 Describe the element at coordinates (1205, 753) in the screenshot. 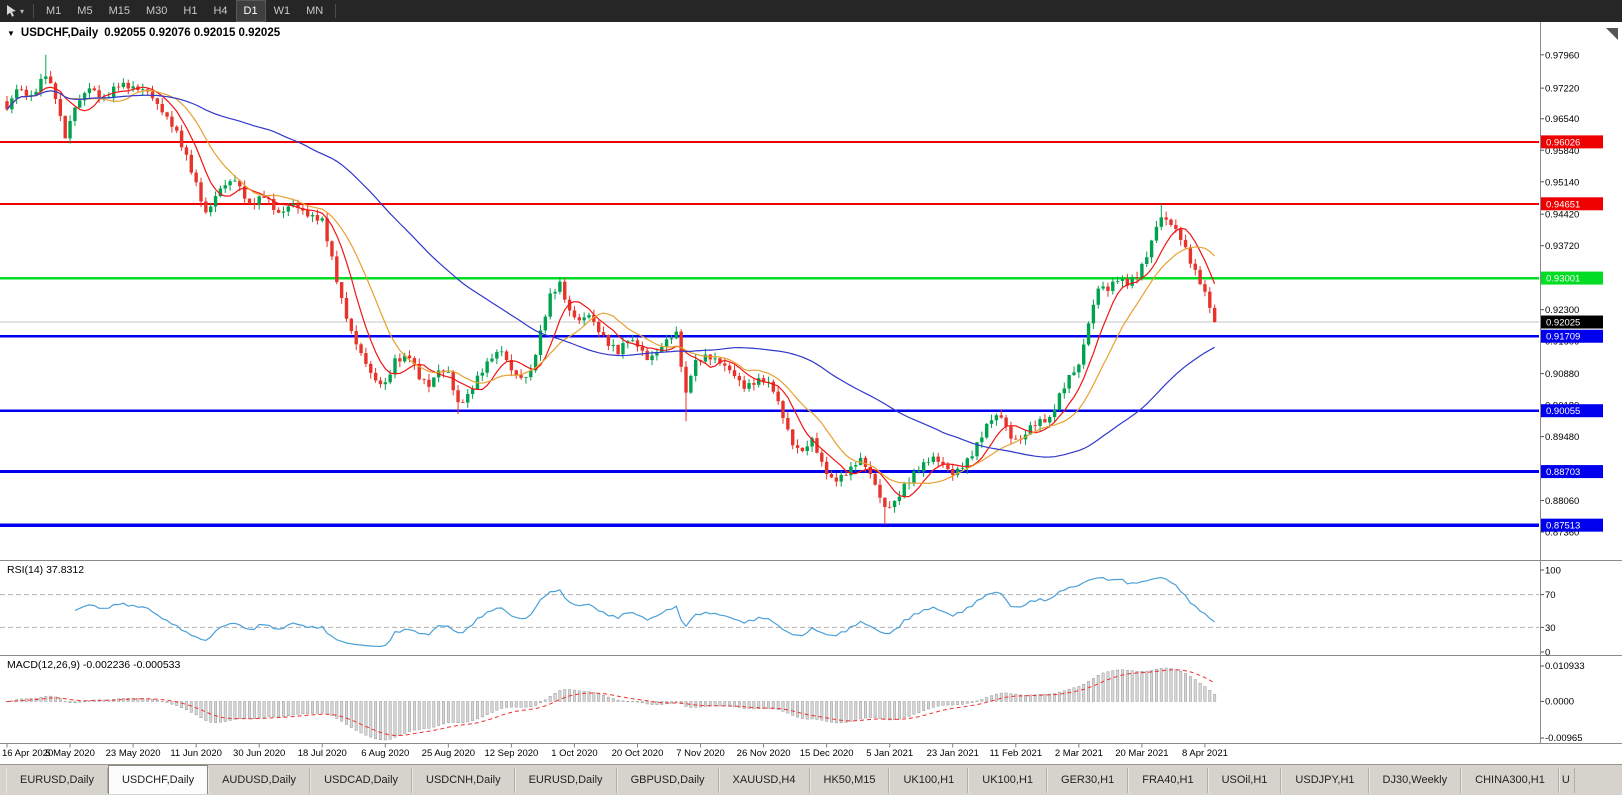

I see `svg-text: 8 Apr 2021` at that location.